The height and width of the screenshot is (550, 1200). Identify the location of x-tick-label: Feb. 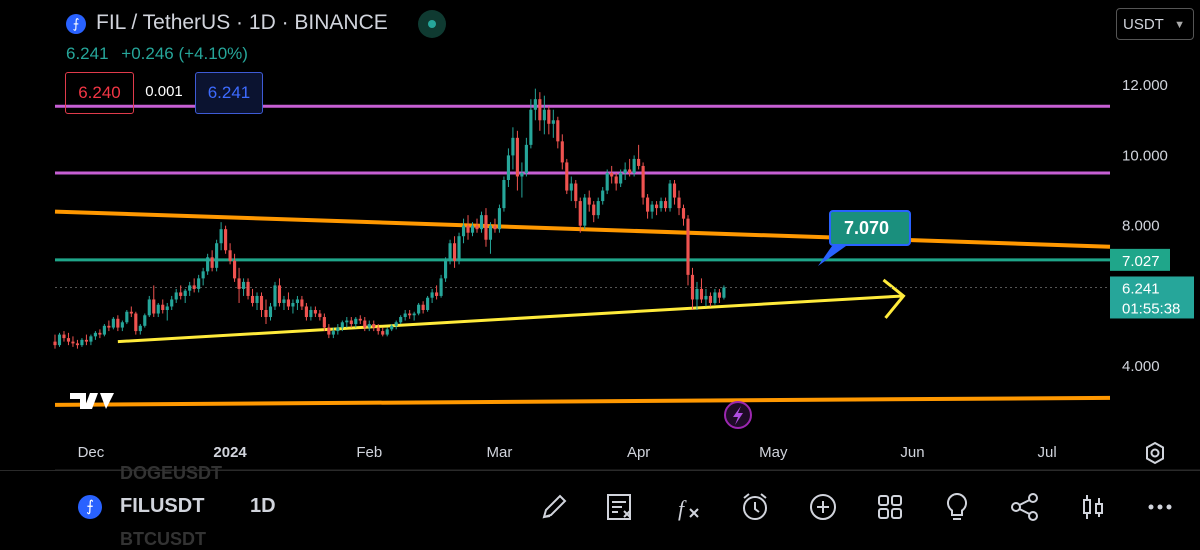
(369, 452).